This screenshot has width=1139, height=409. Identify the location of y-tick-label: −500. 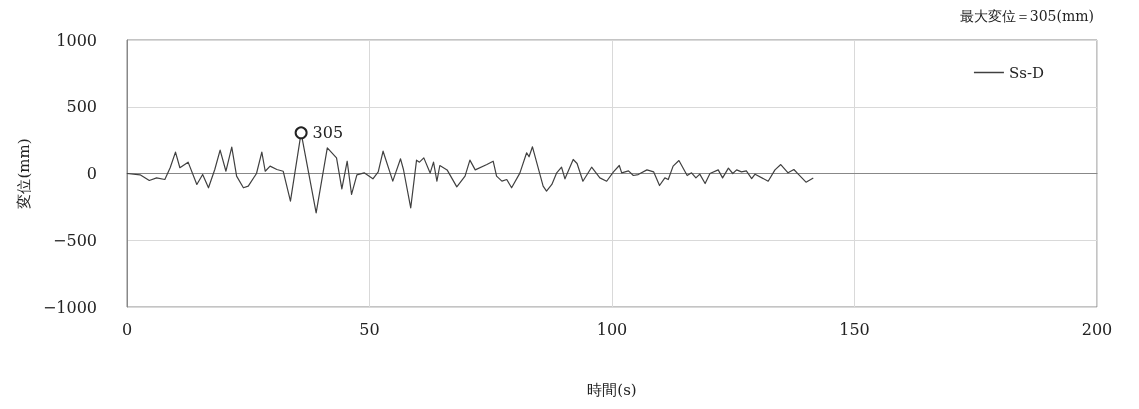
(75, 240).